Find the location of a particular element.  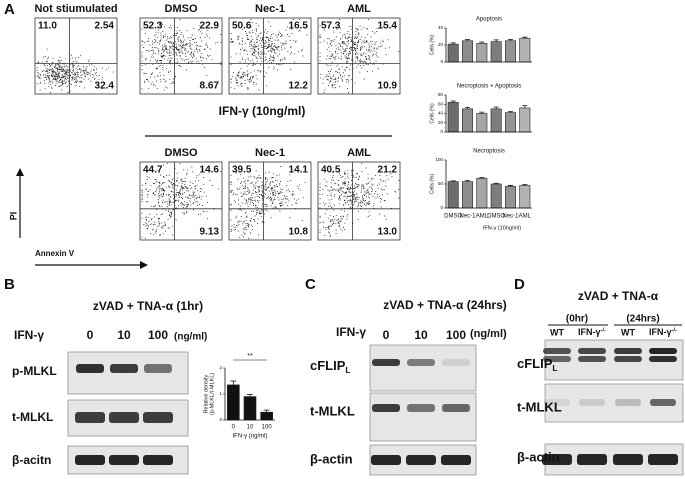

blot-title: zVAD + TNA-α is located at coordinates (618, 296).